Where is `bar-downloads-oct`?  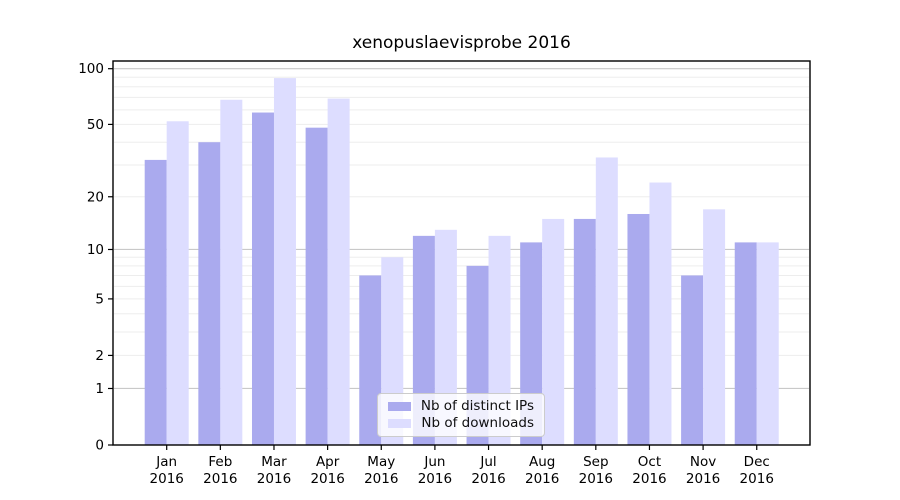
bar-downloads-oct is located at coordinates (660, 313).